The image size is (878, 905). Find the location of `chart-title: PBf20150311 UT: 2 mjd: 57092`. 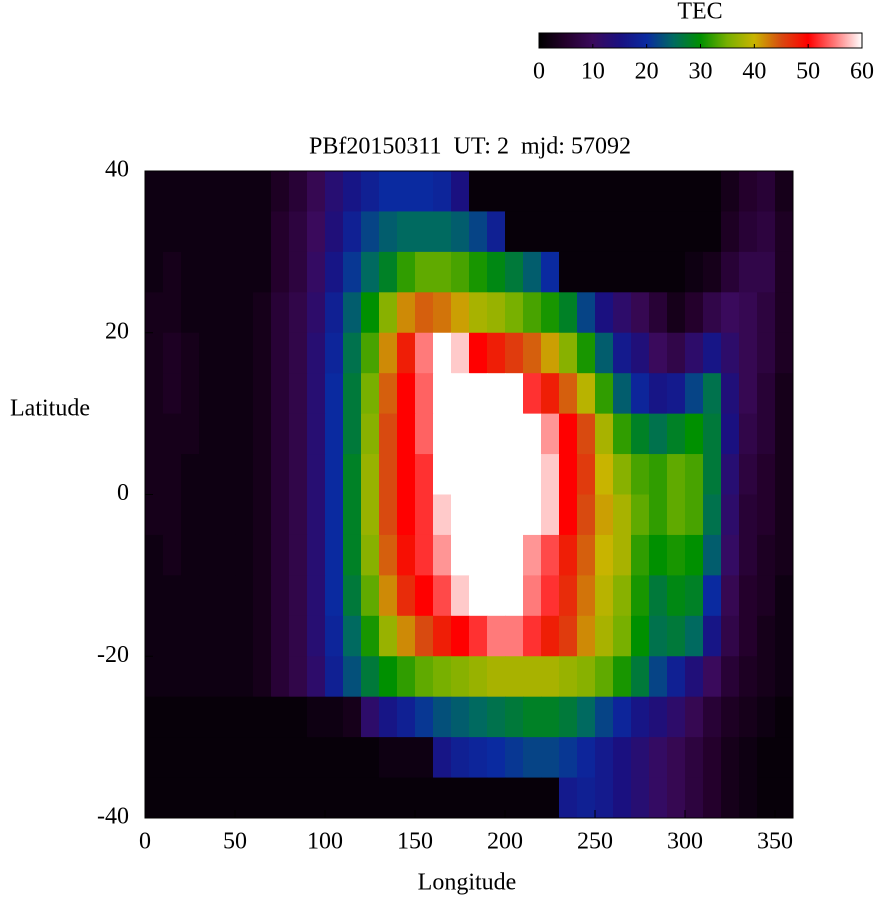

chart-title: PBf20150311 UT: 2 mjd: 57092 is located at coordinates (470, 147).